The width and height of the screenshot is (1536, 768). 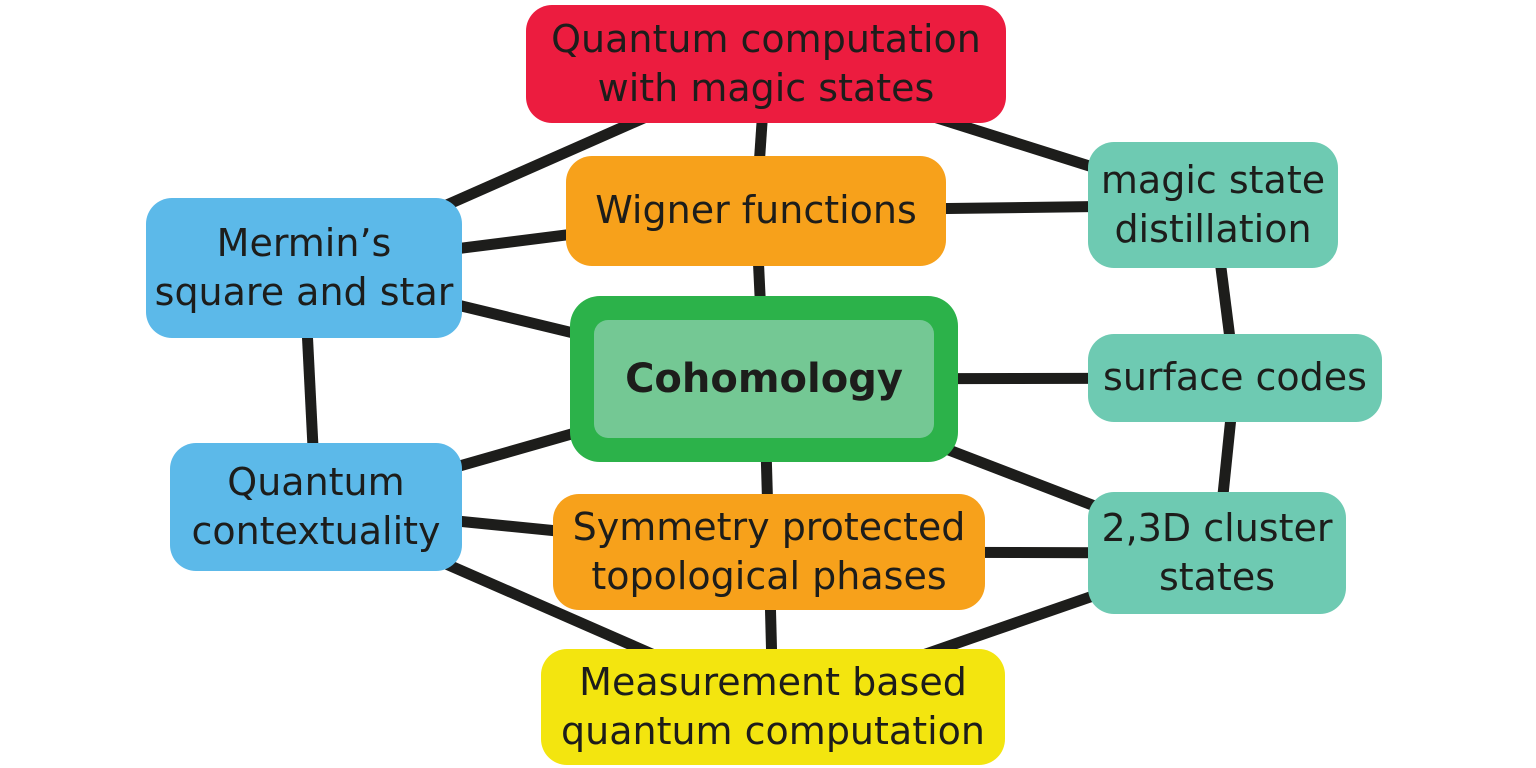 I want to click on node-cluster: 2,3D cluster states, so click(x=1217, y=553).